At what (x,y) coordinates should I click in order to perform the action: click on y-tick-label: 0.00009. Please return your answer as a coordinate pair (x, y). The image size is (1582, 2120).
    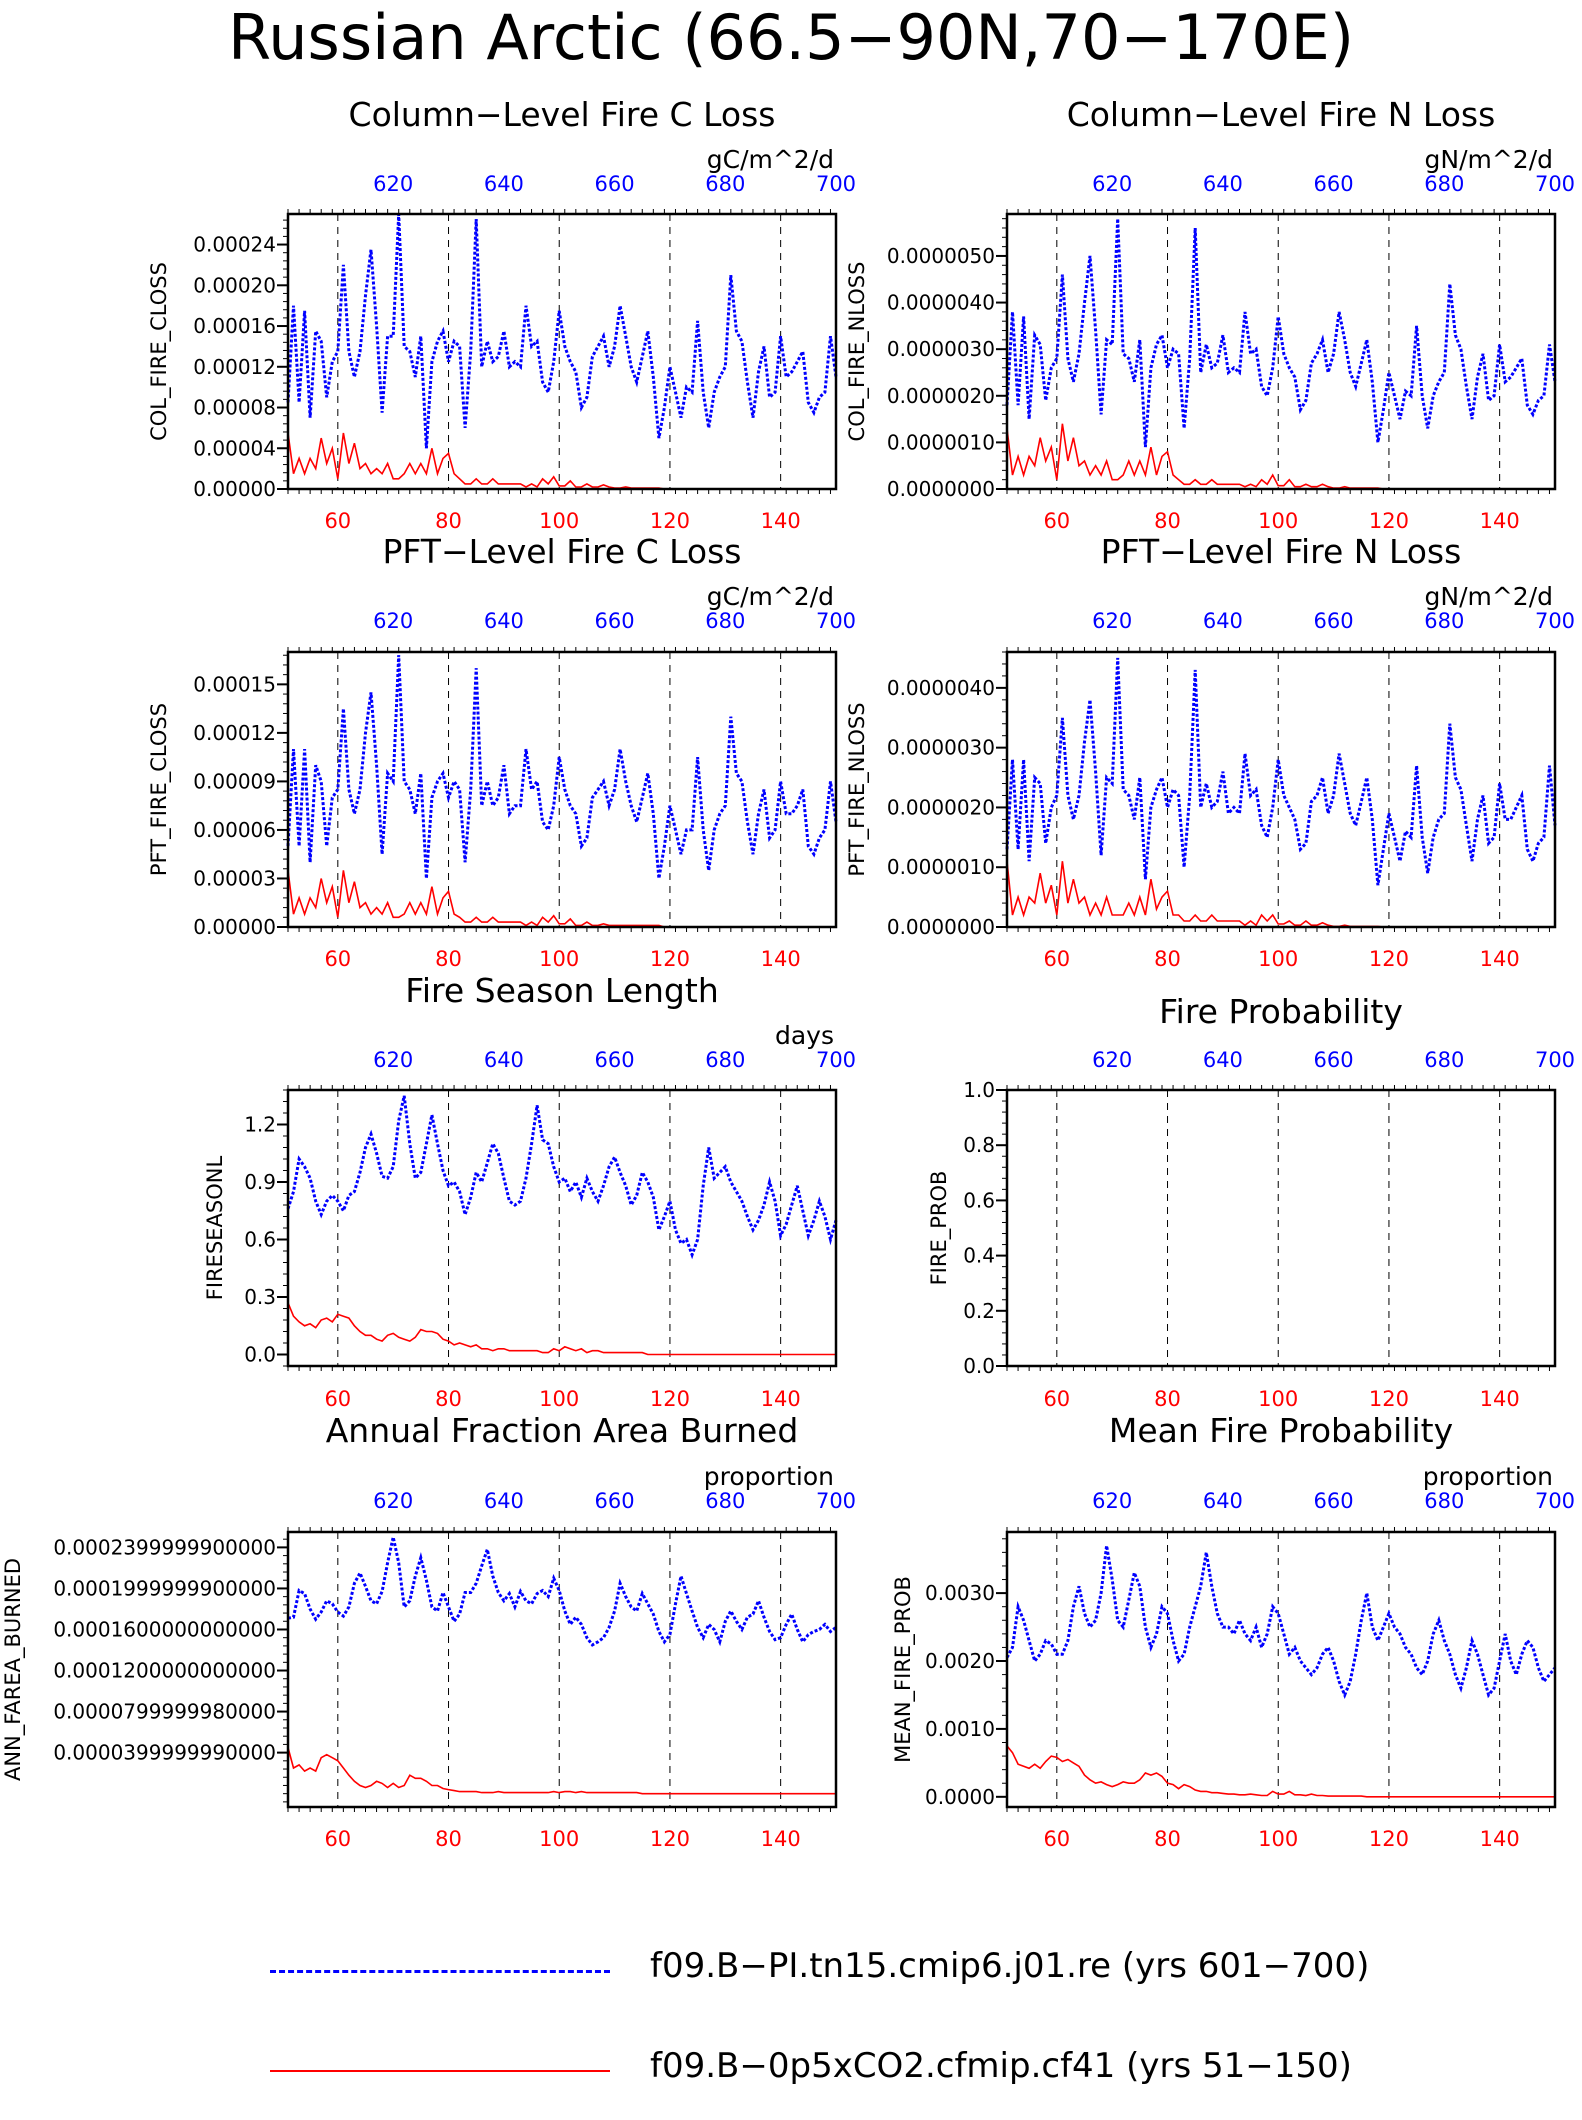
    Looking at the image, I should click on (234, 781).